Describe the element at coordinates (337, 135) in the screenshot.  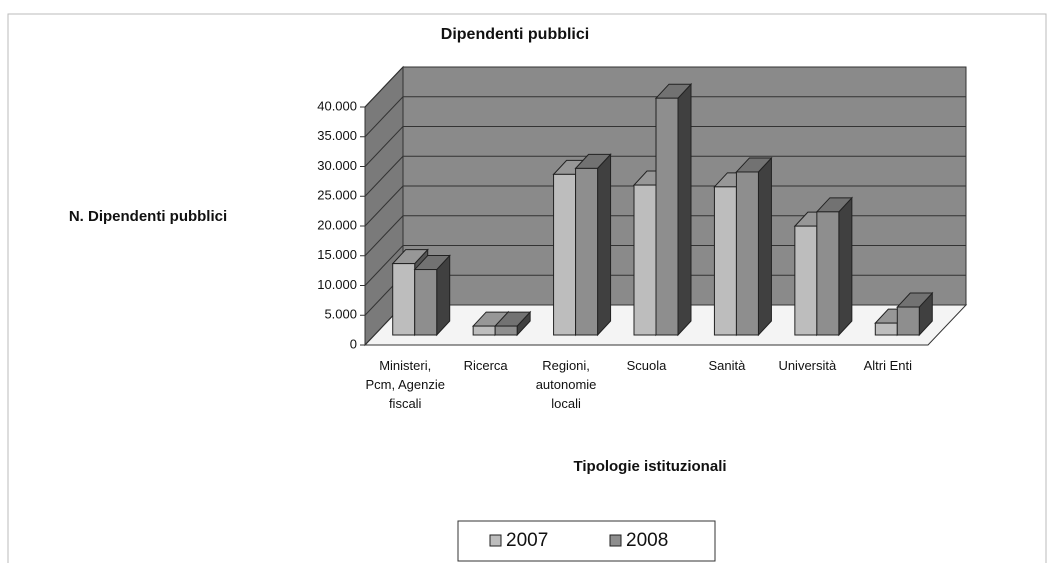
I see `y-tick-label: 35.000` at that location.